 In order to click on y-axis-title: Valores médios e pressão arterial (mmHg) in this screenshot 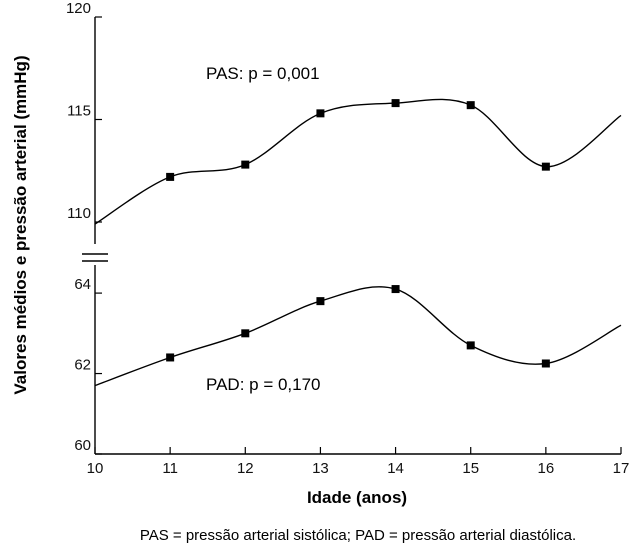, I will do `click(20, 224)`.